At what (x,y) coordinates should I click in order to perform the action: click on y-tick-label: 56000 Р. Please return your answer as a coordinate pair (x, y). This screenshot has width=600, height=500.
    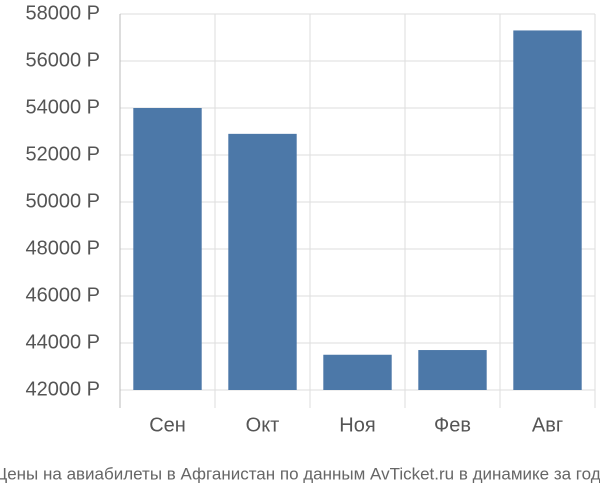
    Looking at the image, I should click on (62, 60).